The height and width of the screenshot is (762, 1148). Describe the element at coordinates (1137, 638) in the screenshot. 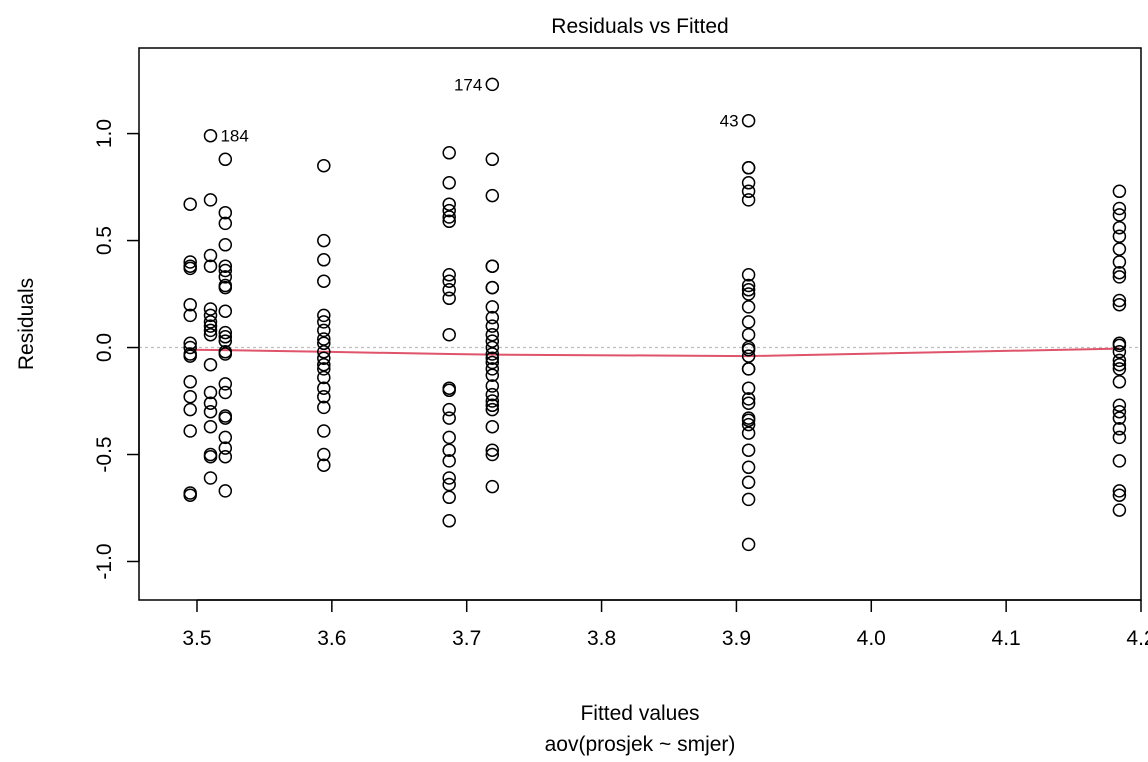

I see `x-tick-label: 4.2` at that location.